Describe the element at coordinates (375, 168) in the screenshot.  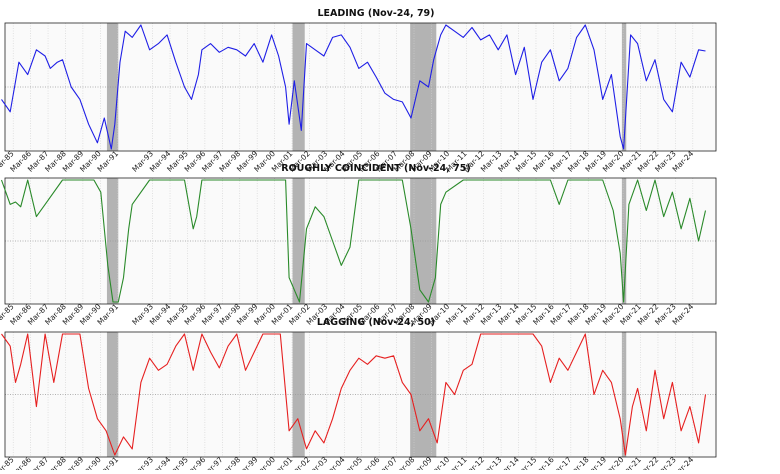
I see `chart-title: ROUGHLY COINCIDENT (Nov-24, 75)` at that location.